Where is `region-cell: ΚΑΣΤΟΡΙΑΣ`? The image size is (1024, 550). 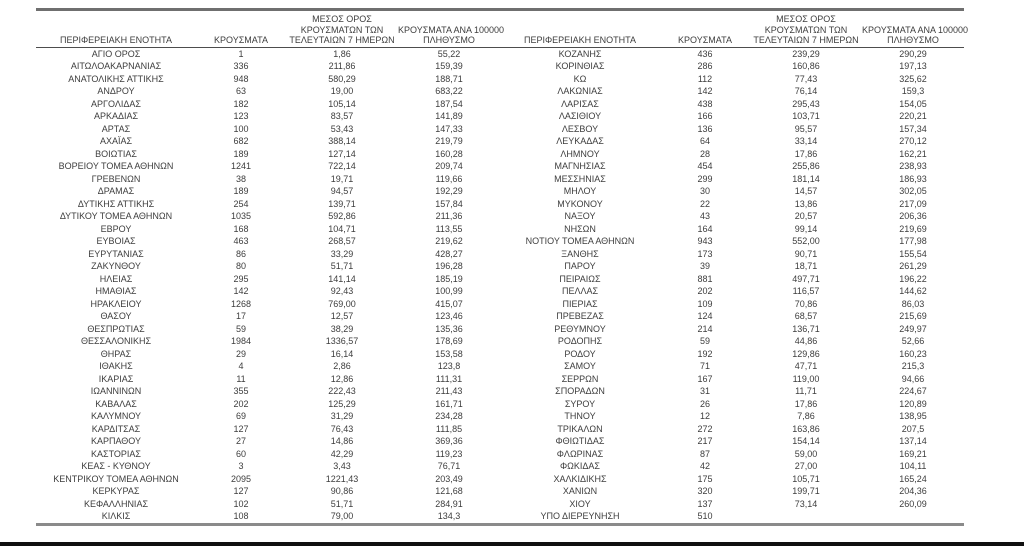 region-cell: ΚΑΣΤΟΡΙΑΣ is located at coordinates (116, 453).